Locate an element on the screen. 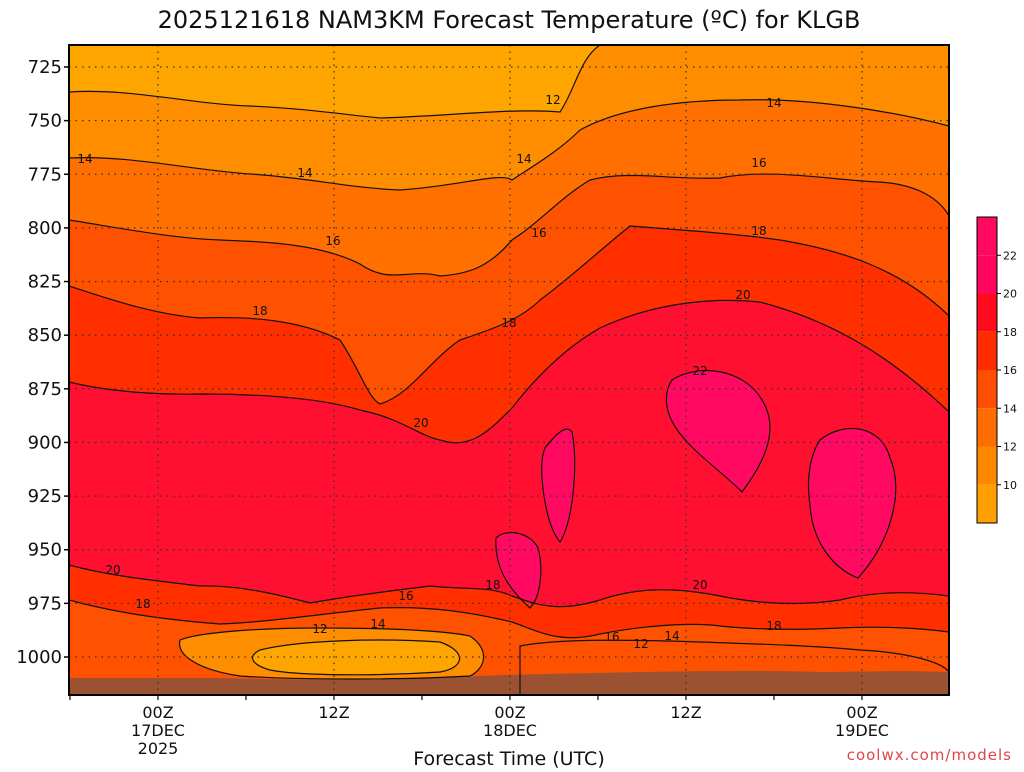  pressure-tick-label: 750 is located at coordinates (45, 121).